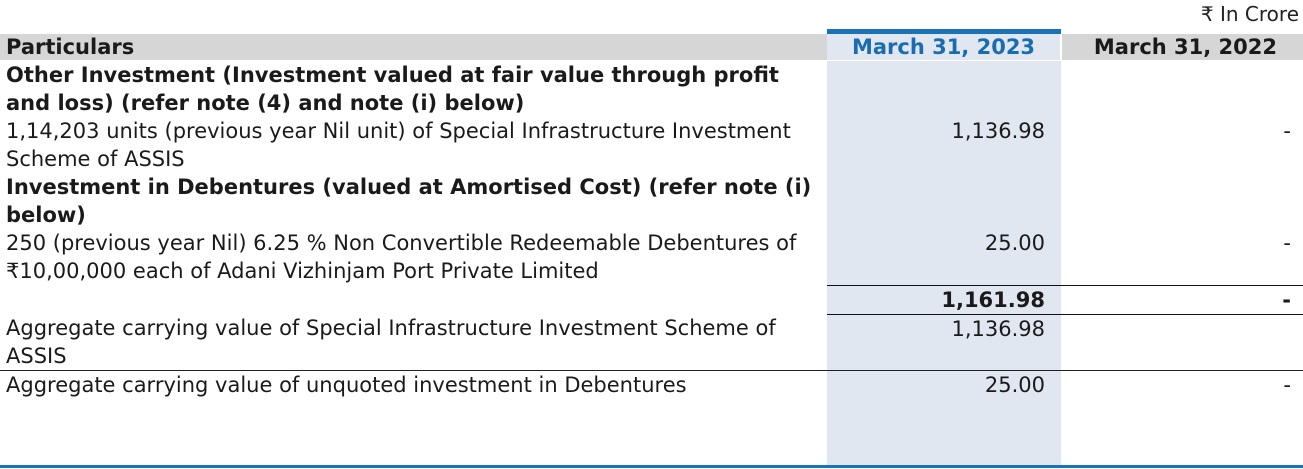  What do you see at coordinates (651, 466) in the screenshot?
I see `table-bottom-rule` at bounding box center [651, 466].